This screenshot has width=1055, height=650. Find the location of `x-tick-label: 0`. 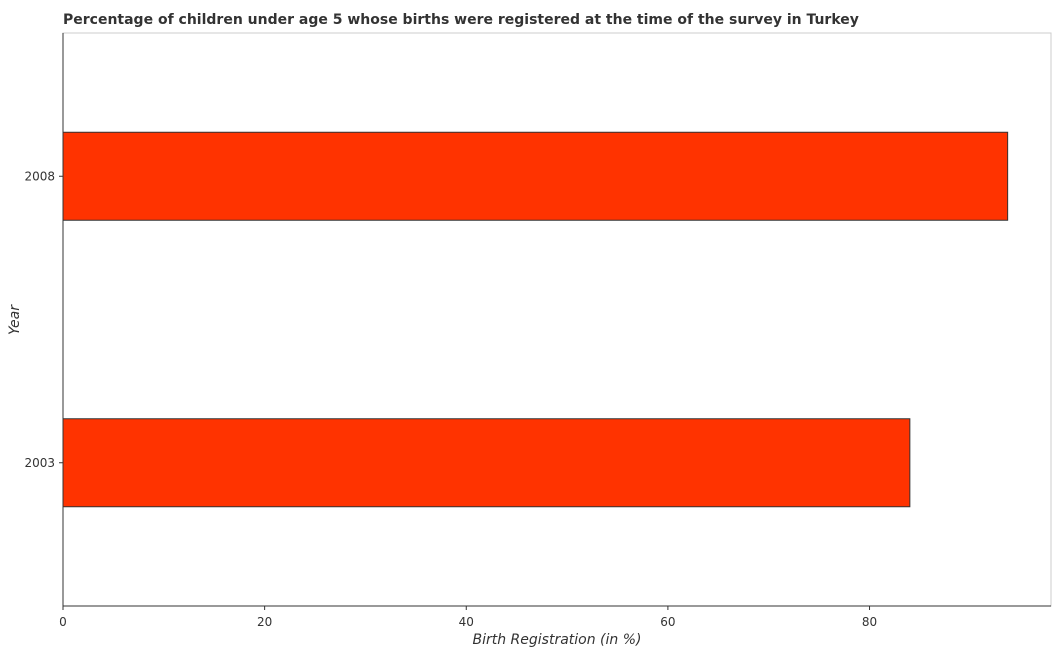

x-tick-label: 0 is located at coordinates (63, 622).